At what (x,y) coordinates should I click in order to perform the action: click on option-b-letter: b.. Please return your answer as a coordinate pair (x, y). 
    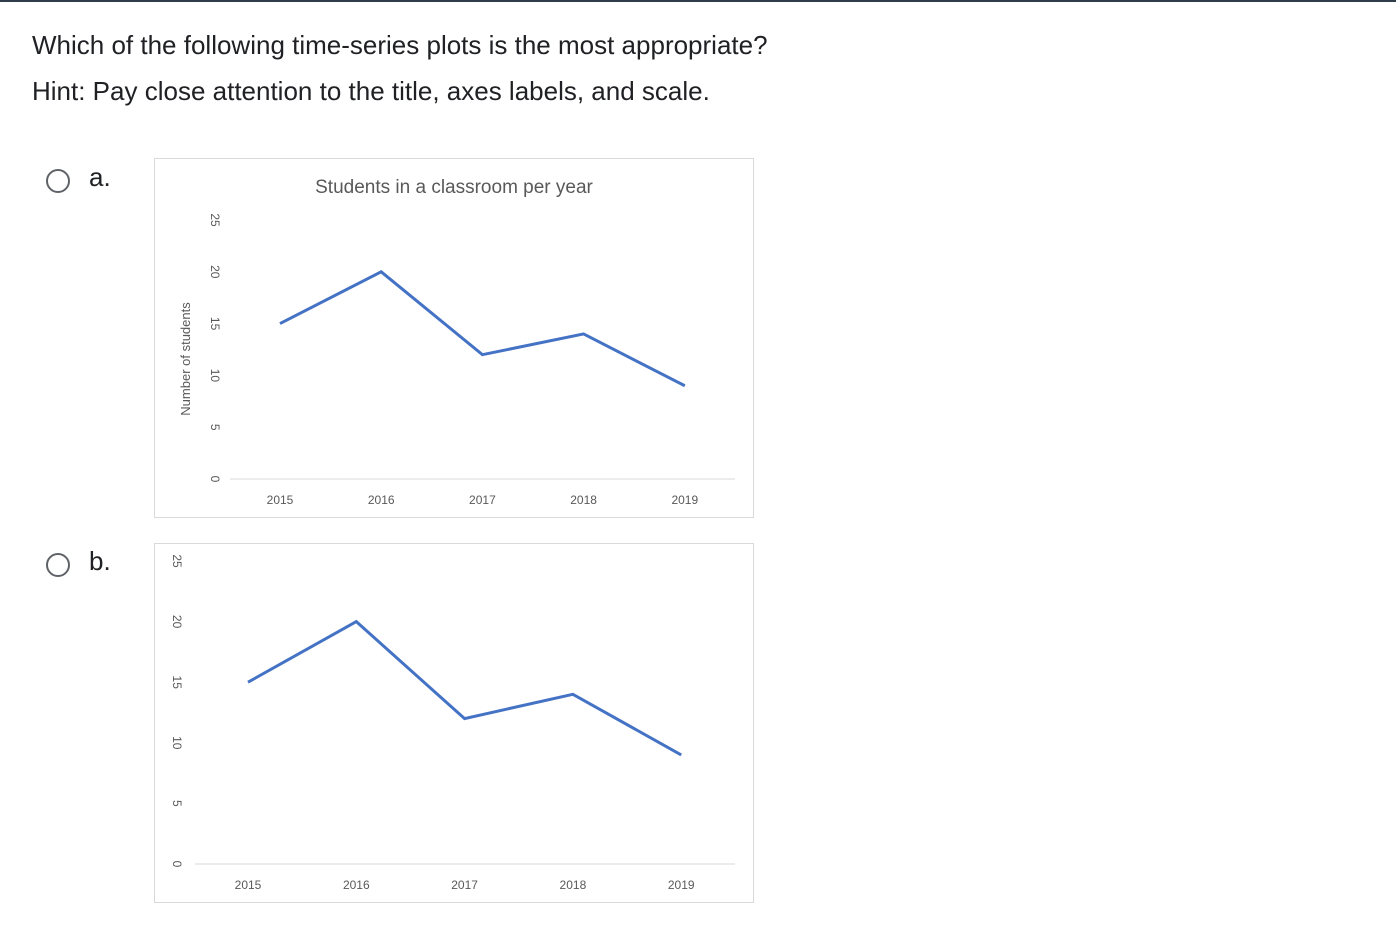
    Looking at the image, I should click on (100, 561).